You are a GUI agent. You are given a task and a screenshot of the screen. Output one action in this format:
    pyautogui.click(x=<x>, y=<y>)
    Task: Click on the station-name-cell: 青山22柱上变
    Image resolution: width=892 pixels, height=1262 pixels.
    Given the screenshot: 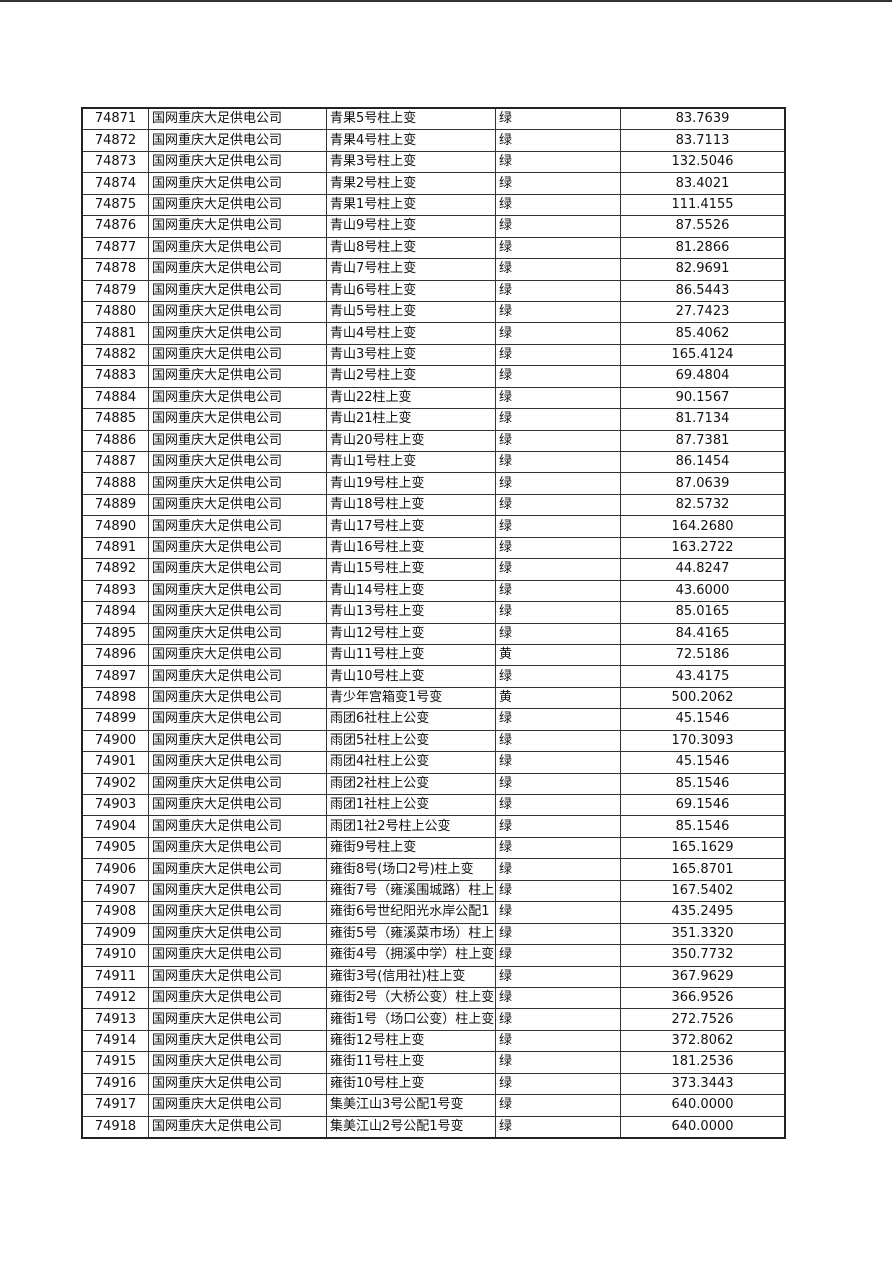 What is the action you would take?
    pyautogui.click(x=411, y=398)
    